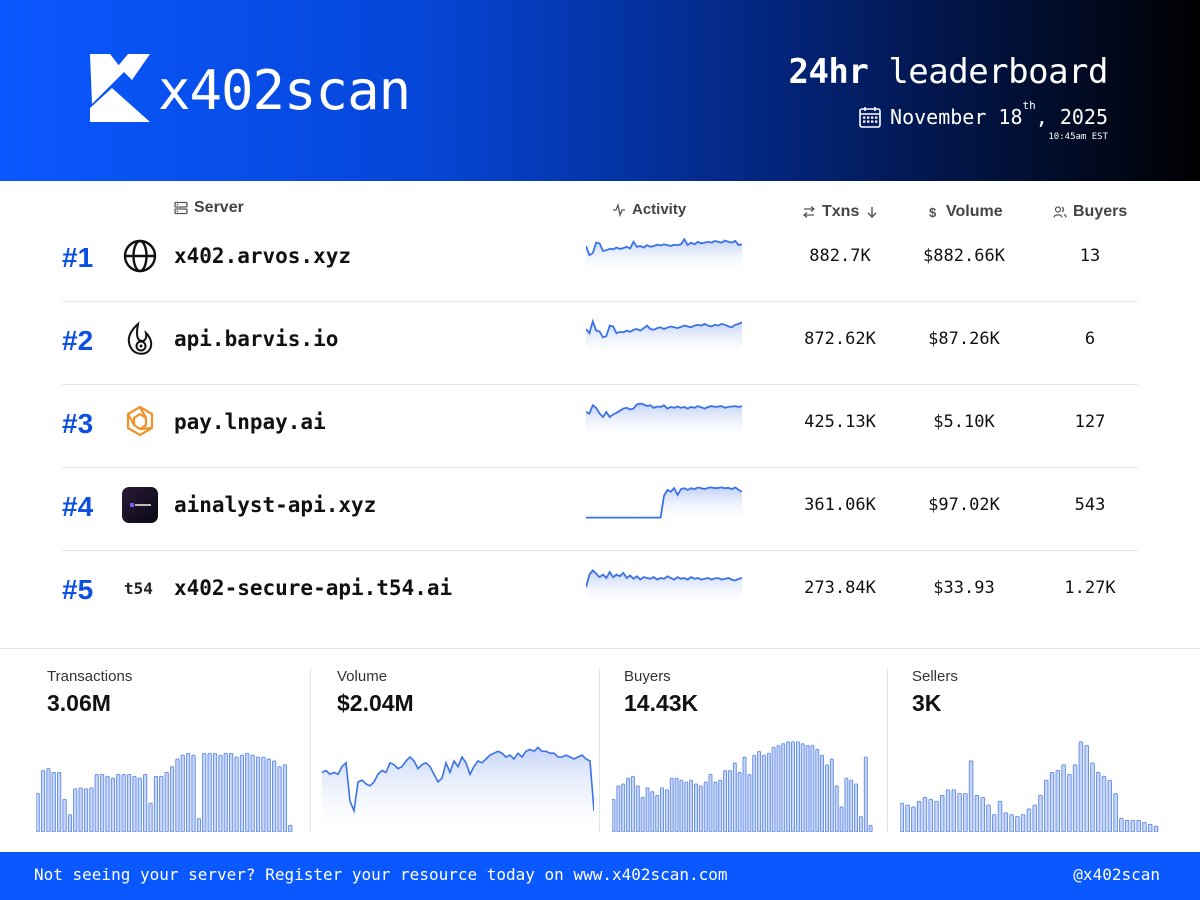 The height and width of the screenshot is (900, 1200). I want to click on hexagon-icon, so click(140, 422).